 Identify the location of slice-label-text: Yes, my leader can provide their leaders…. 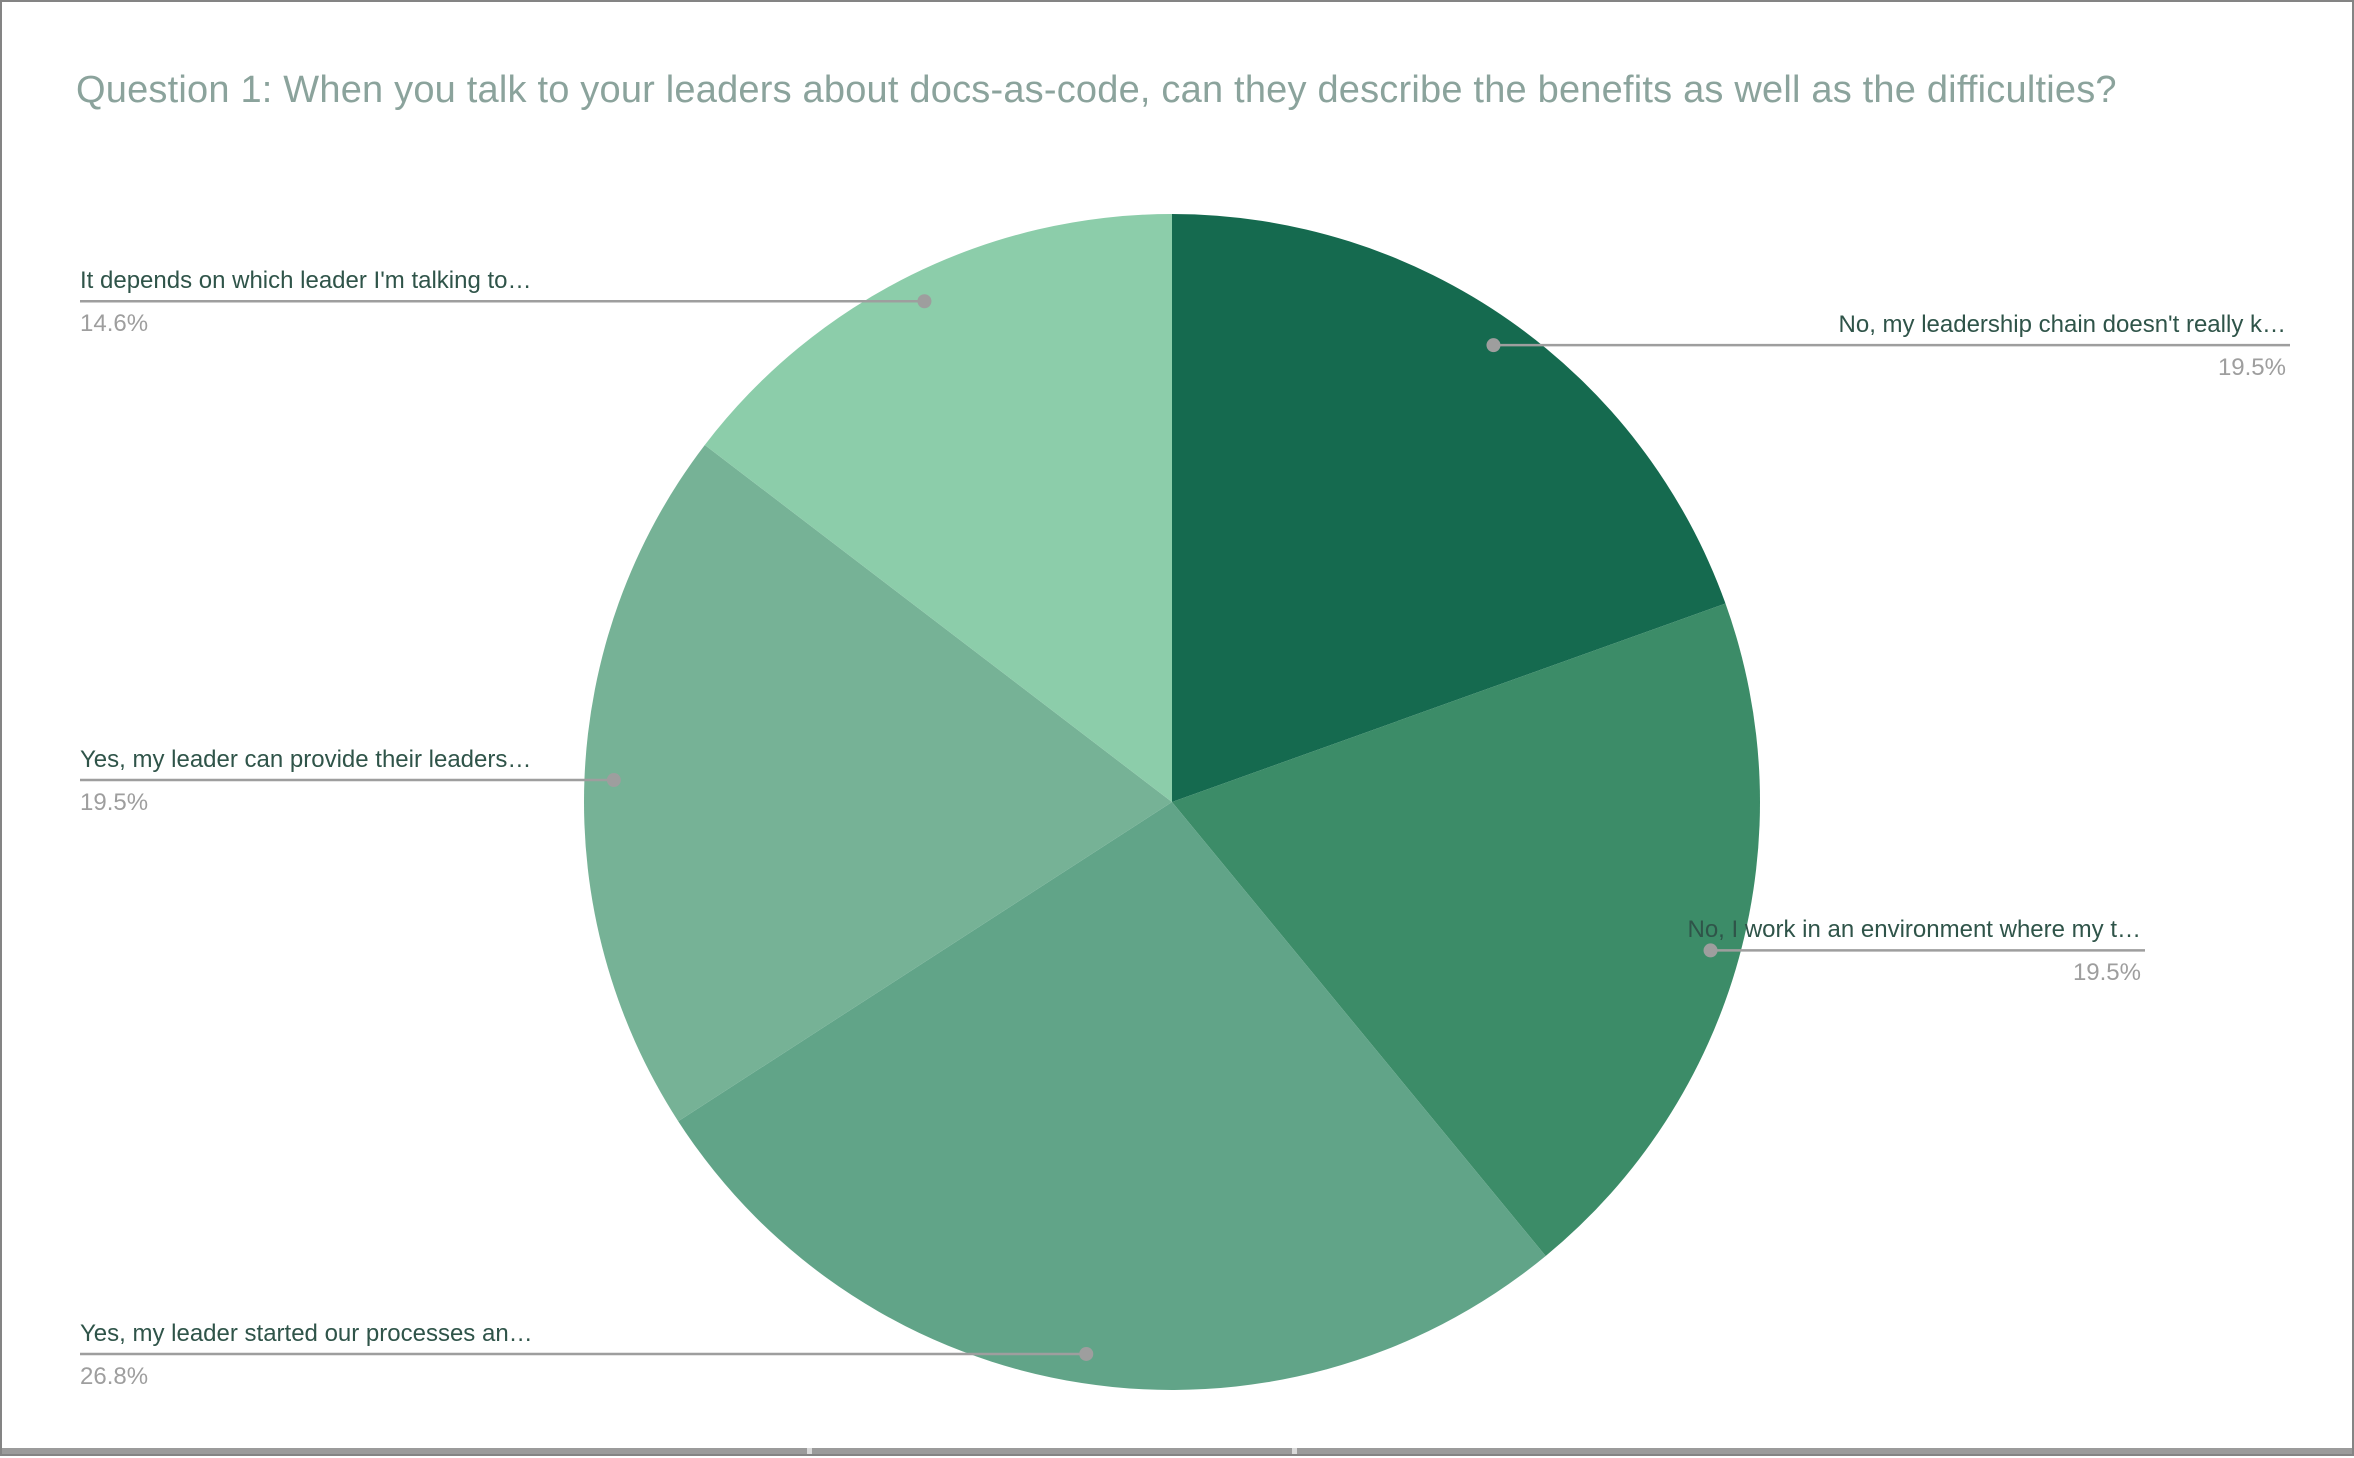
(306, 760).